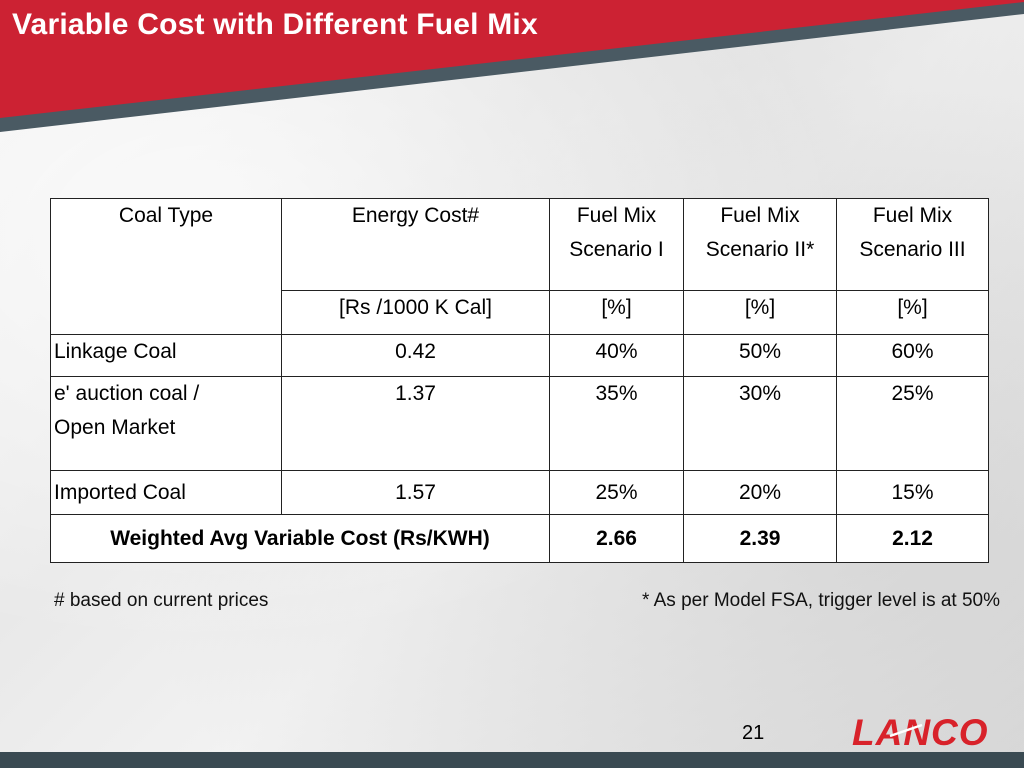 The height and width of the screenshot is (768, 1024). What do you see at coordinates (760, 215) in the screenshot?
I see `header-scenario-2-line1: Fuel Mix` at bounding box center [760, 215].